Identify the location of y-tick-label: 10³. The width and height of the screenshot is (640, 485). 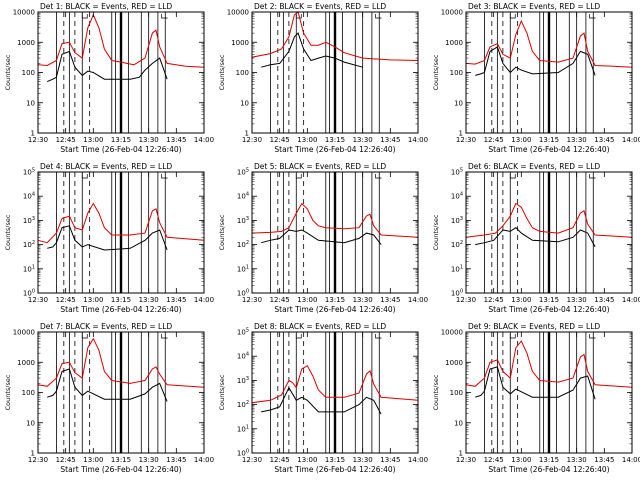
(29, 220).